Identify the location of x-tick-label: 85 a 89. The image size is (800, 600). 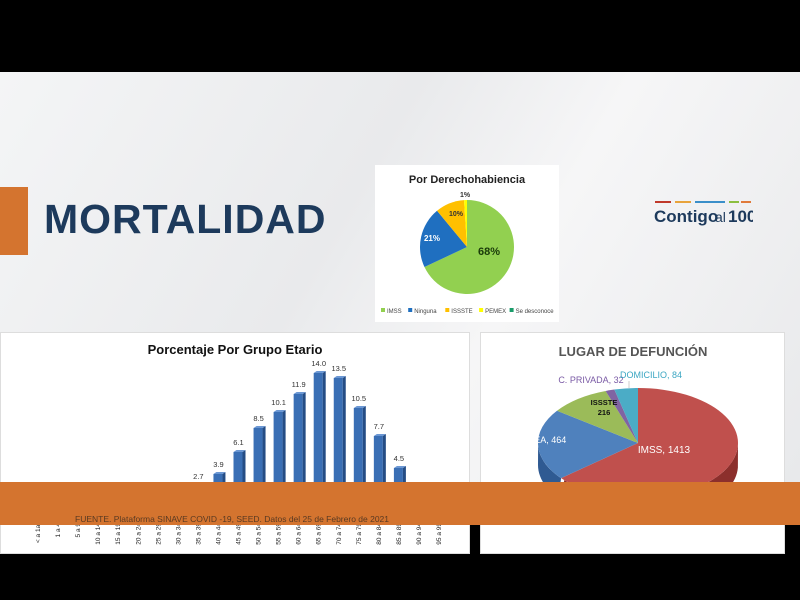
(399, 534).